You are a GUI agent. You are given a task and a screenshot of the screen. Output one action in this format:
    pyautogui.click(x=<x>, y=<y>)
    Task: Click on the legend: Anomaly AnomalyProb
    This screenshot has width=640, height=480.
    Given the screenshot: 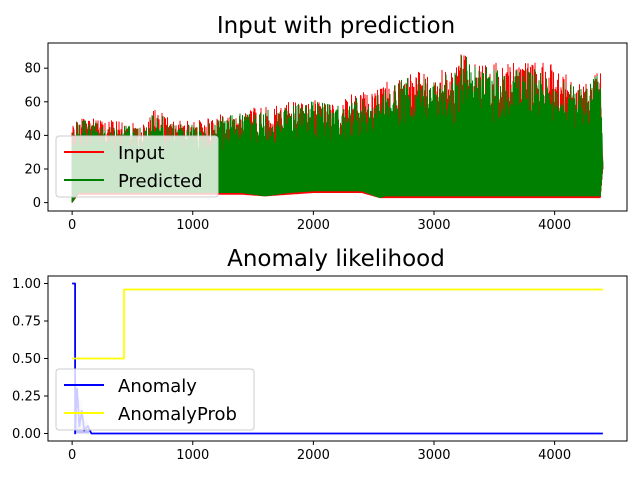 What is the action you would take?
    pyautogui.click(x=155, y=399)
    